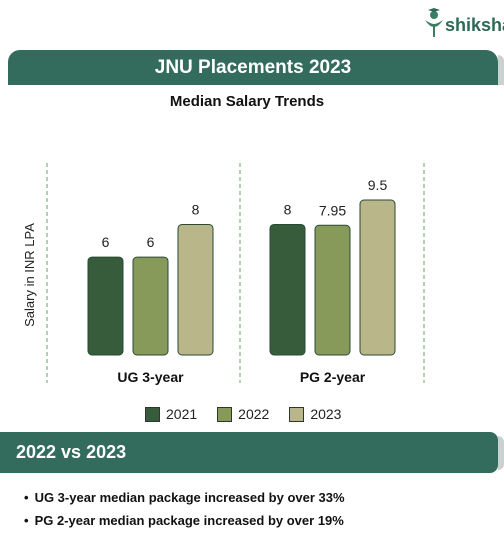  I want to click on legend-item-2022: 2022, so click(243, 414).